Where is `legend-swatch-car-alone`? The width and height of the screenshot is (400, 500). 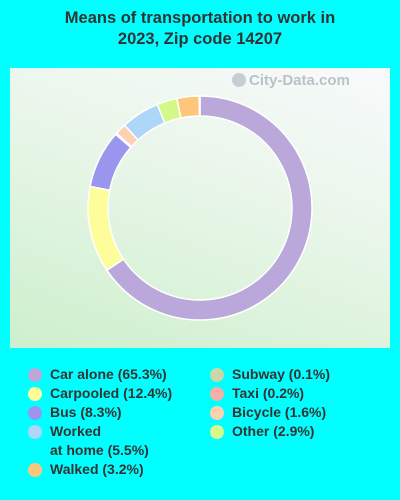
legend-swatch-car-alone is located at coordinates (35, 375).